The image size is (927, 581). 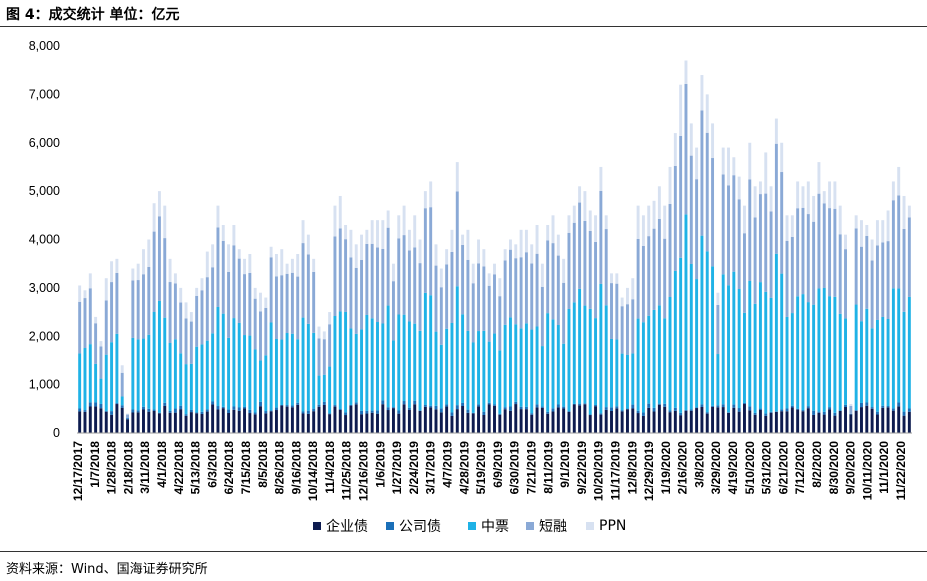 What do you see at coordinates (649, 471) in the screenshot?
I see `x-tick-label: 12/29/2019` at bounding box center [649, 471].